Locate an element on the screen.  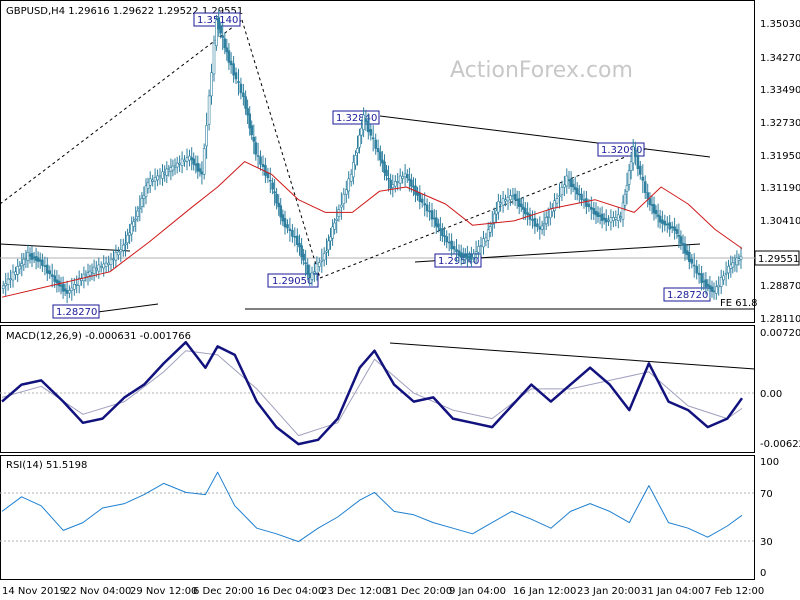
macd-title: MACD(12,26,9) -0.000631 -0.001766 is located at coordinates (98, 336).